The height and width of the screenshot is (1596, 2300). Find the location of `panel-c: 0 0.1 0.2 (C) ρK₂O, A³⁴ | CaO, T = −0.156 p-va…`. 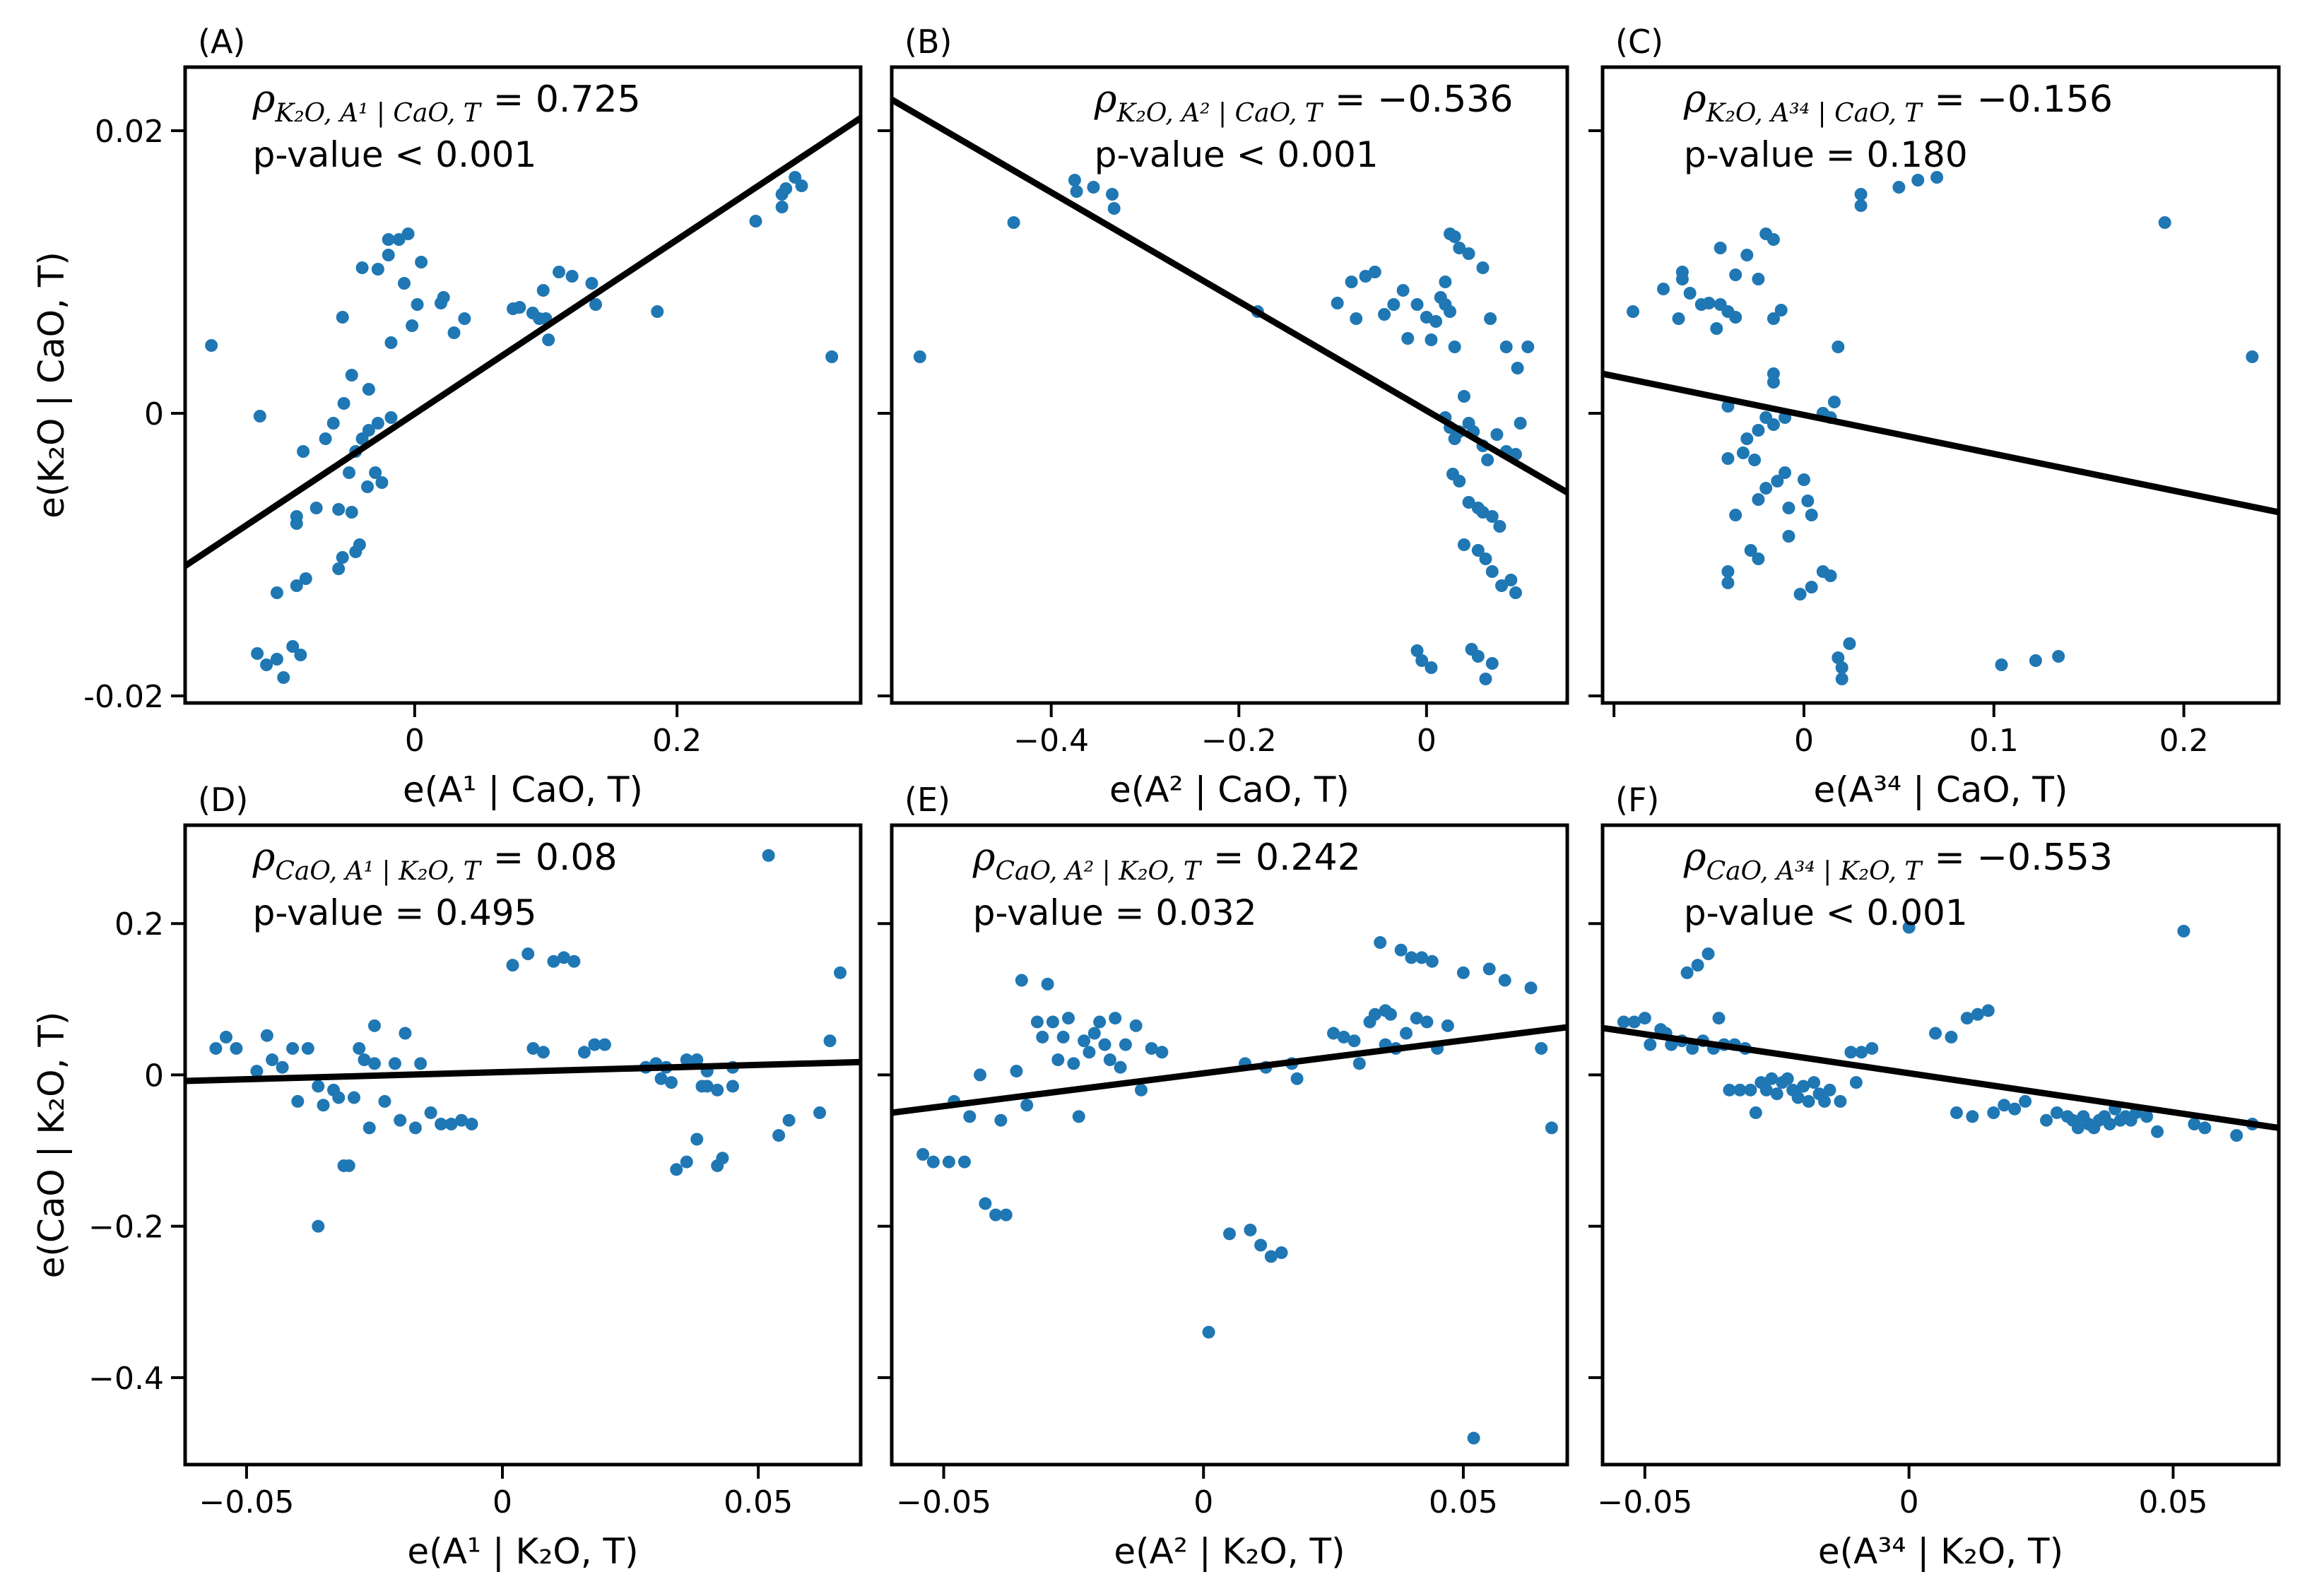

panel-c: 0 0.1 0.2 (C) ρK₂O, A³⁴ | CaO, T = −0.156 p-va… is located at coordinates (1934, 417).